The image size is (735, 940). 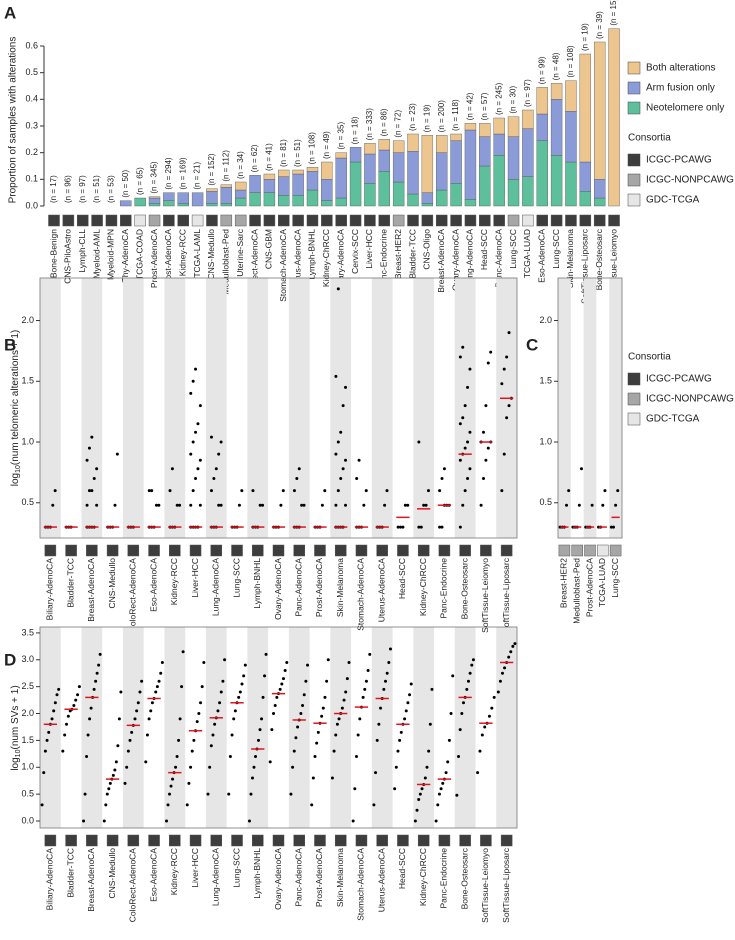 I want to click on x-tick-label: Liver-HCC, so click(x=369, y=249).